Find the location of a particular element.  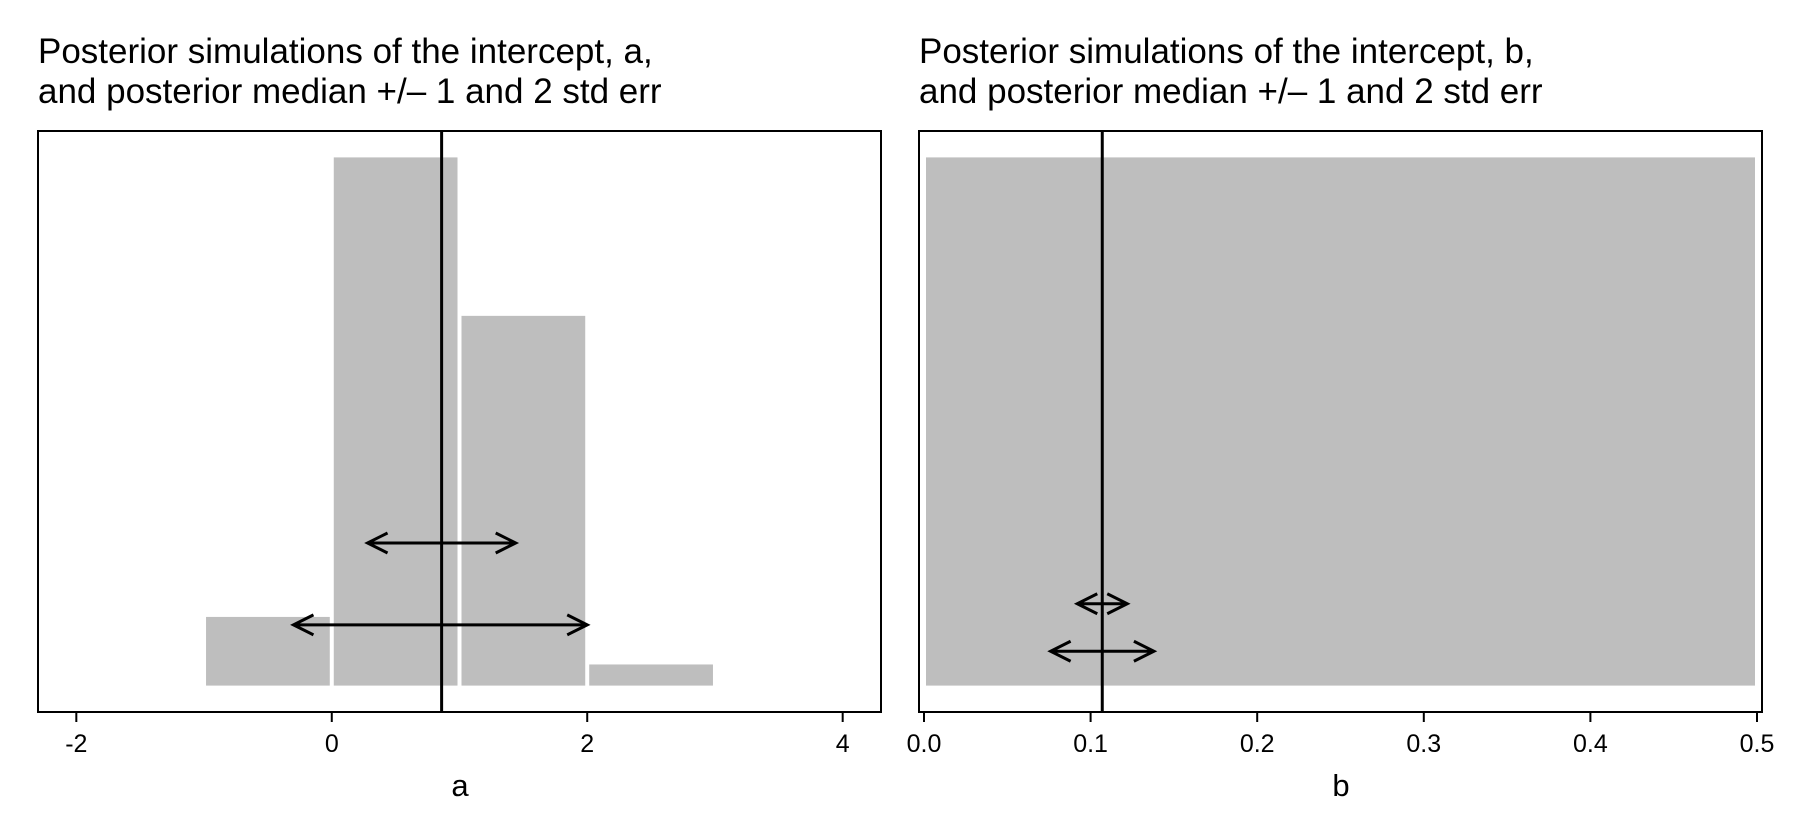

x-tick-label: 4 is located at coordinates (843, 744).